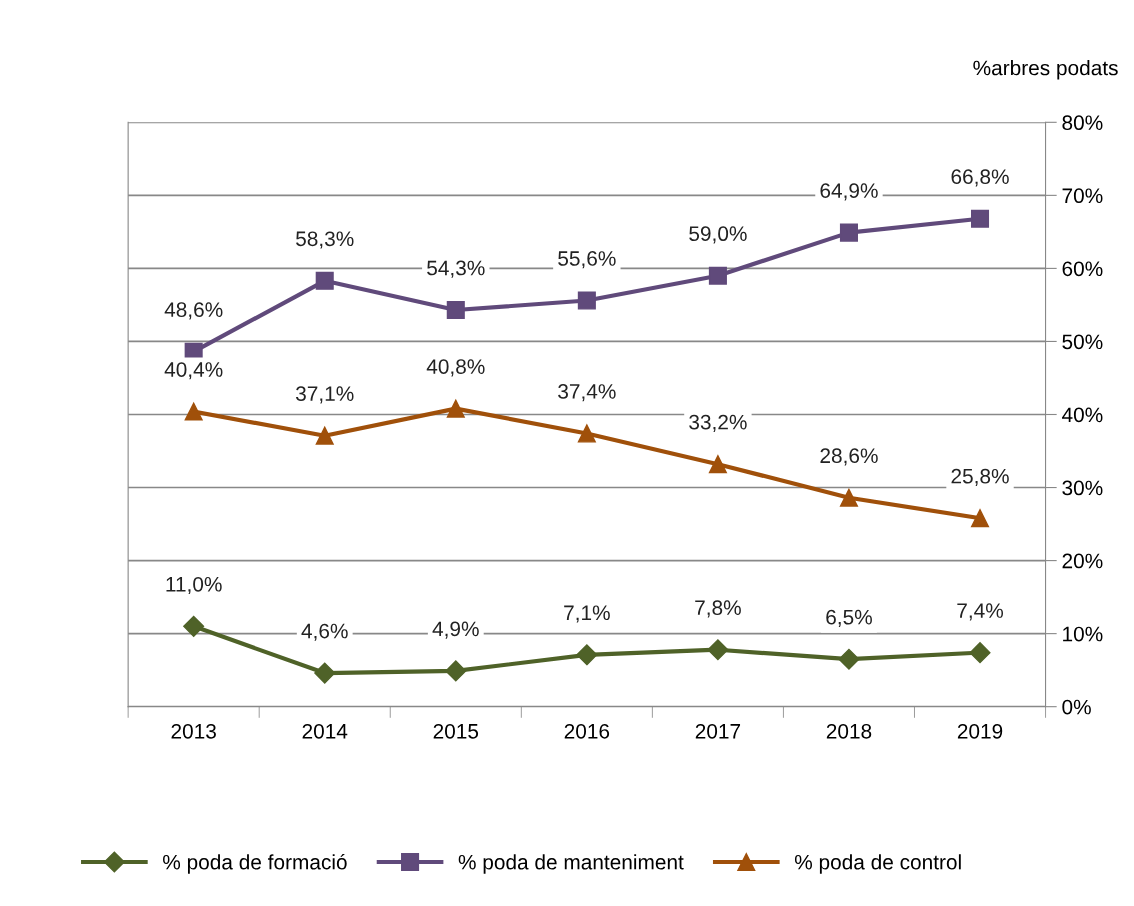  I want to click on y-tick-label: 60%, so click(1082, 269).